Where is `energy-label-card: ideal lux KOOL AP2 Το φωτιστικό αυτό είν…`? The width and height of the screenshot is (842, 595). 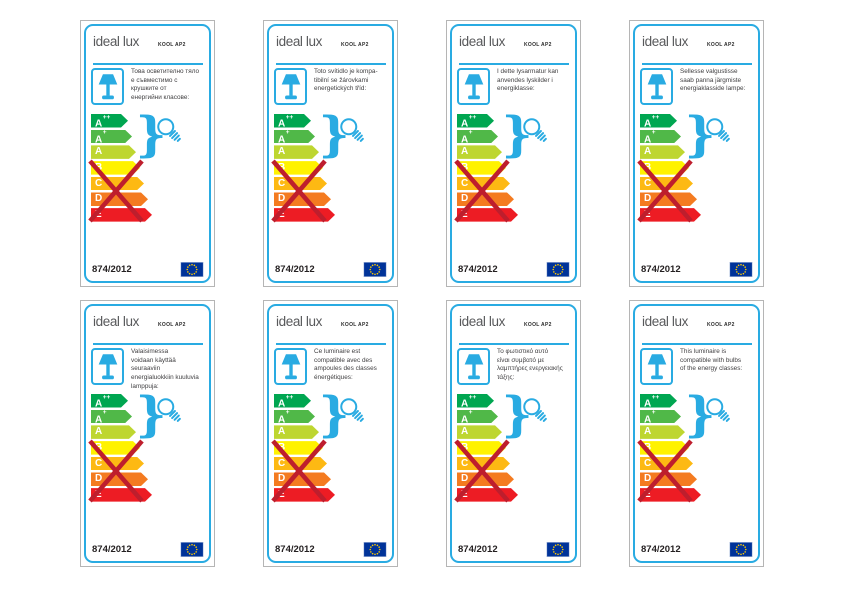
energy-label-card: ideal lux KOOL AP2 Το φωτιστικό αυτό είν… is located at coordinates (513, 433).